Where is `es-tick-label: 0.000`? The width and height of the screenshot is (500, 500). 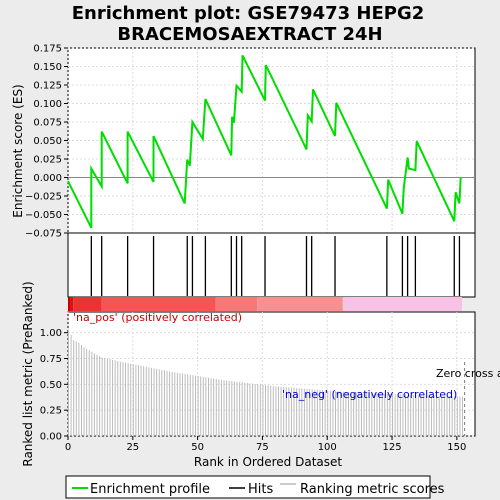
es-tick-label: 0.000 is located at coordinates (47, 178).